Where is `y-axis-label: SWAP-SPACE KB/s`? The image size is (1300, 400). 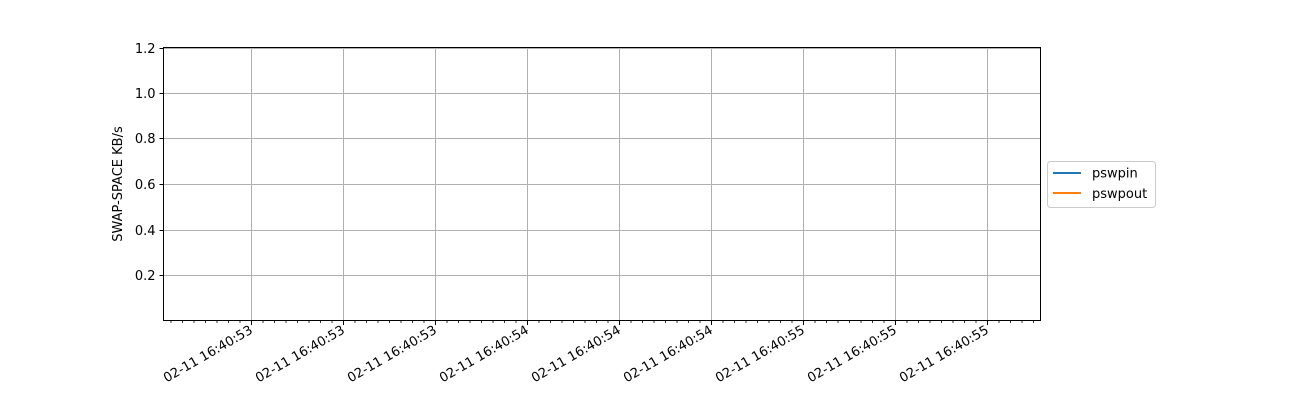 y-axis-label: SWAP-SPACE KB/s is located at coordinates (118, 184).